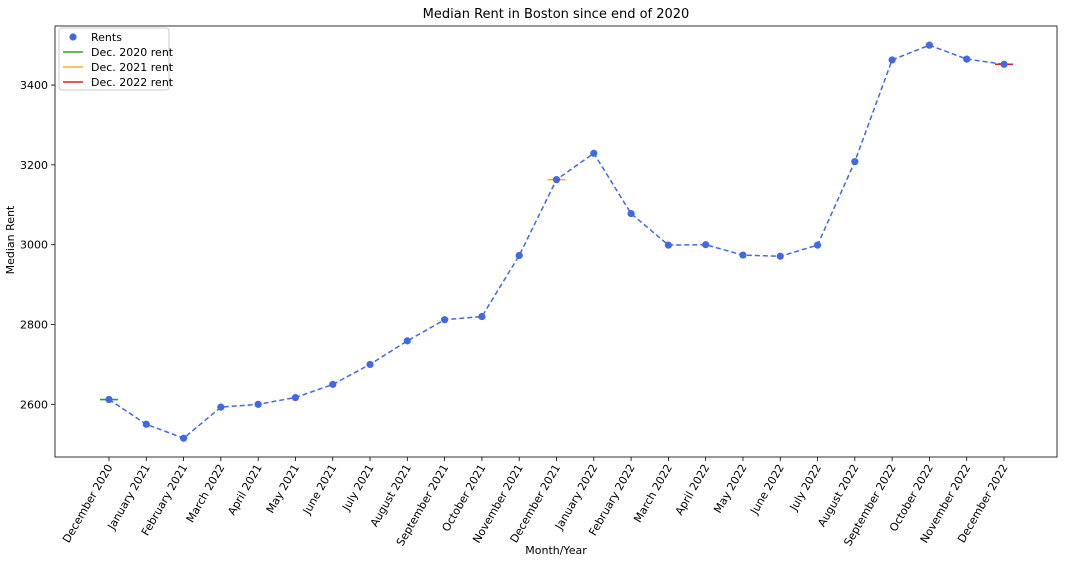  I want to click on y-tick-label: 3200, so click(34, 165).